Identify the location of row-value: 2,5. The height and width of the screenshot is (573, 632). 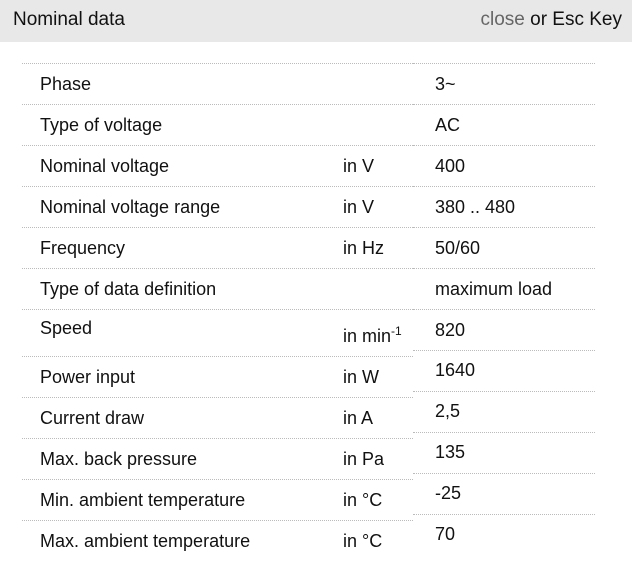
(448, 411).